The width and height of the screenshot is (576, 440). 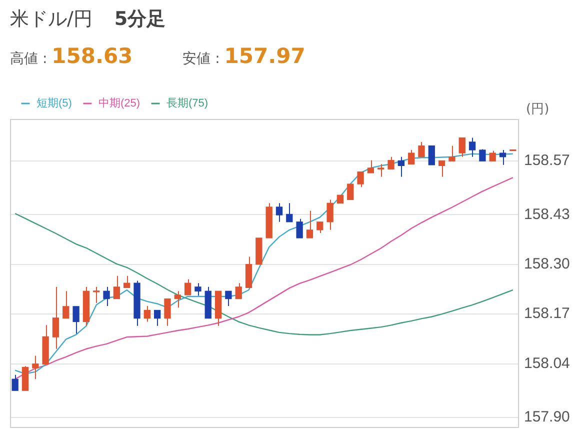 What do you see at coordinates (547, 363) in the screenshot?
I see `y-tick-label: 158.04` at bounding box center [547, 363].